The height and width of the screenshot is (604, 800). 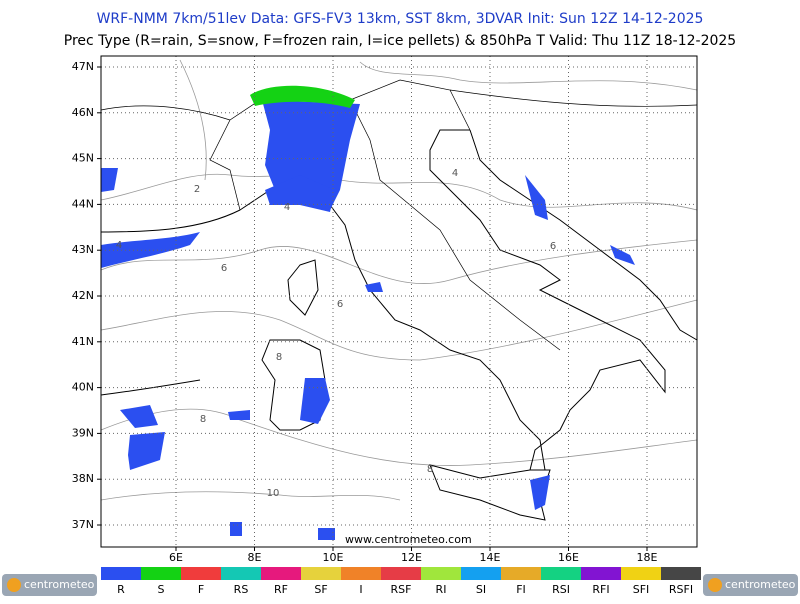 I want to click on lat-label: 38N, so click(x=83, y=478).